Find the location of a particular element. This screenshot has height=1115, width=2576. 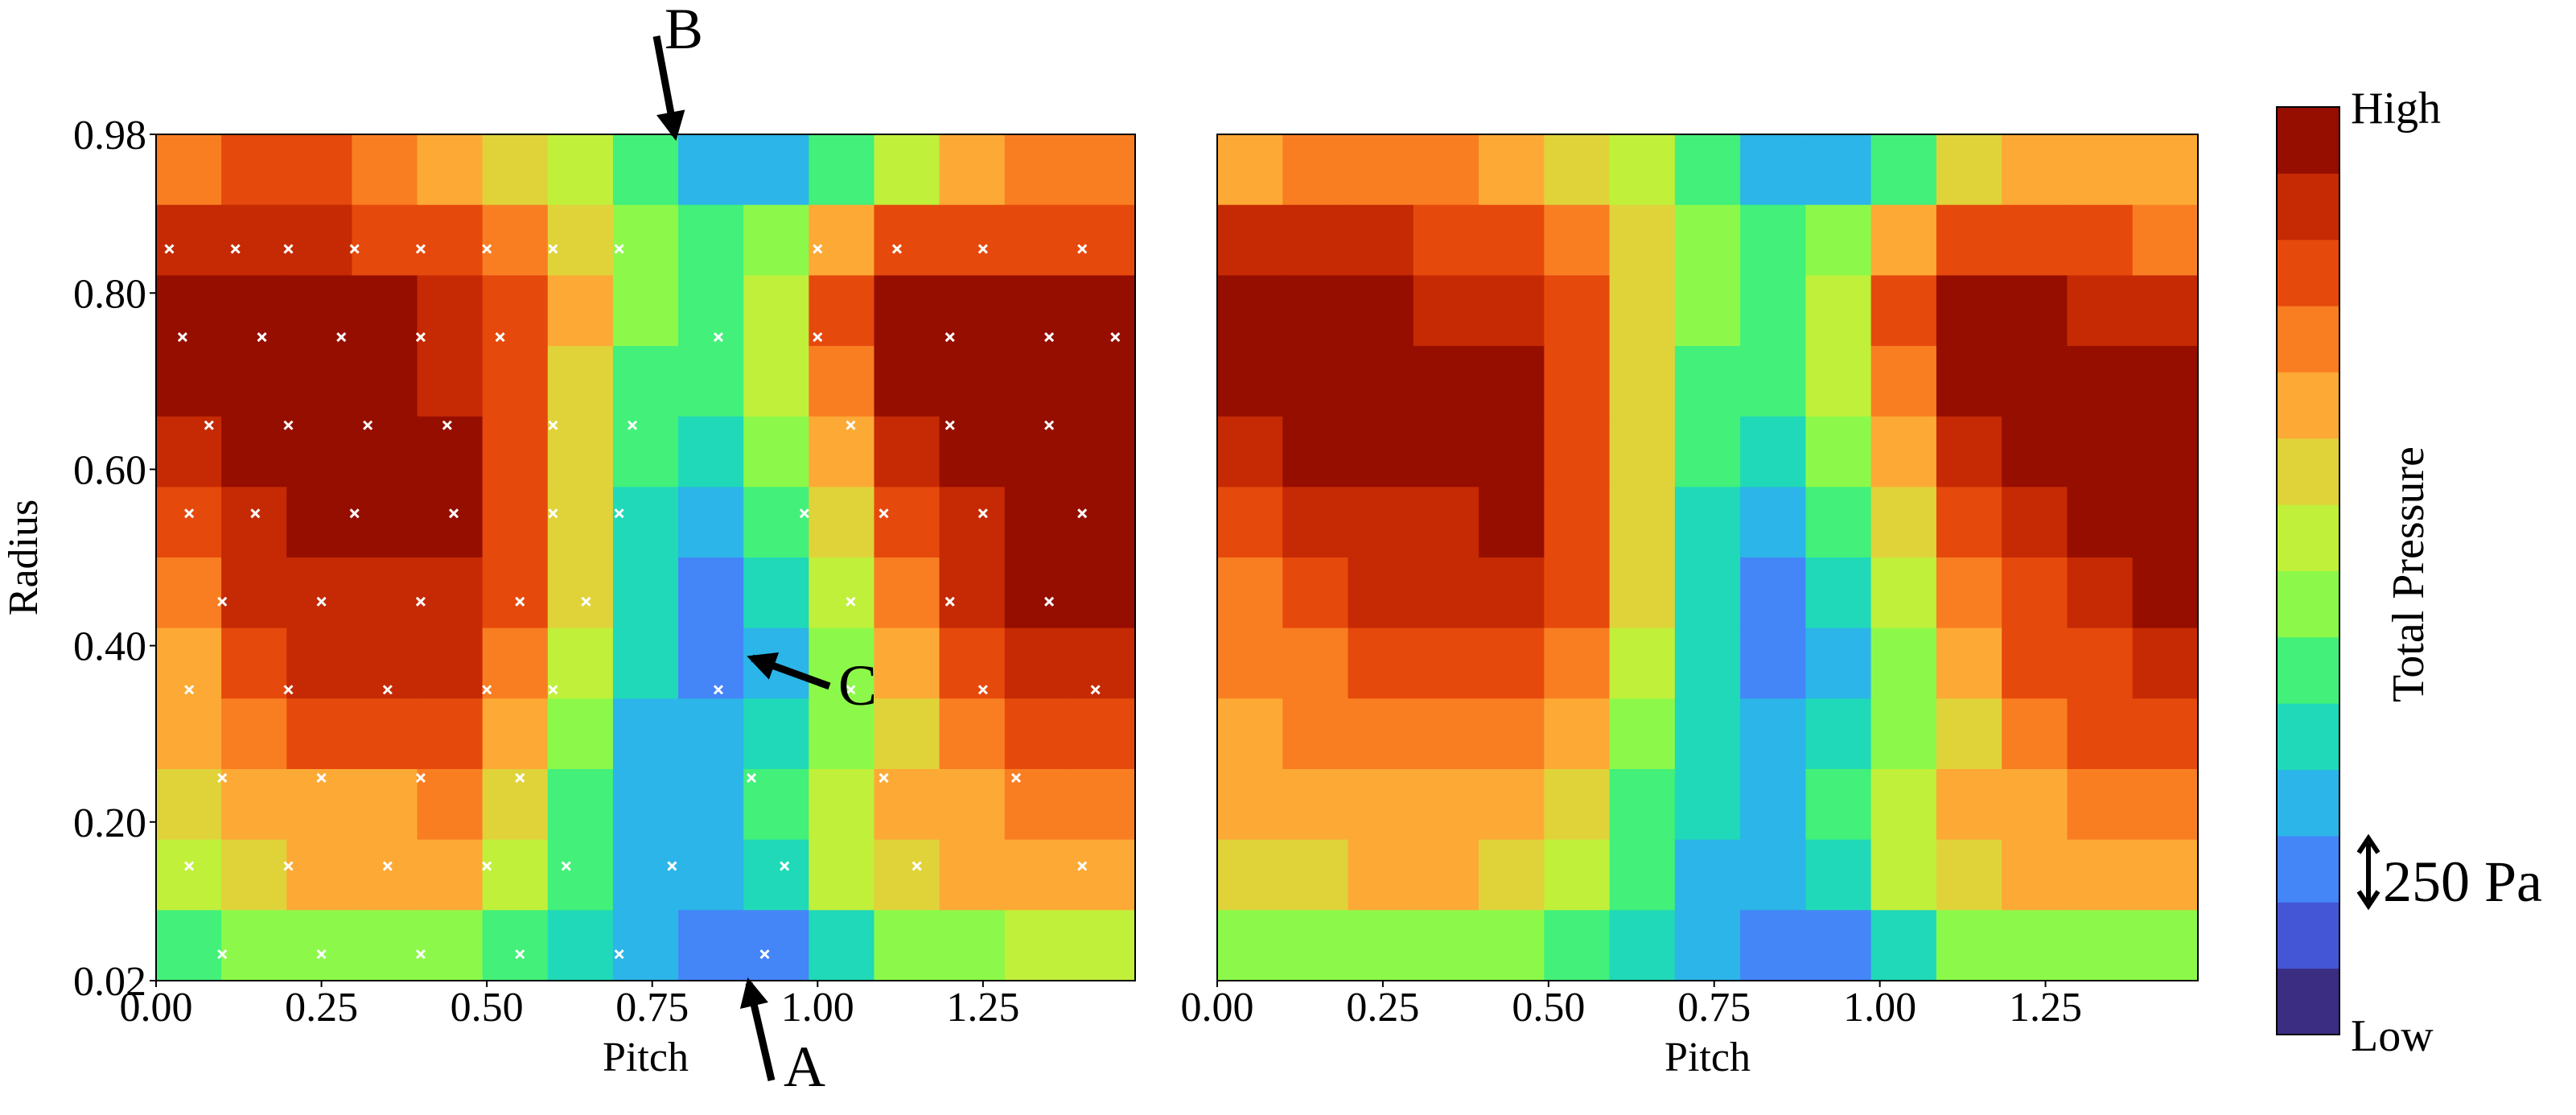

colorbar-frame is located at coordinates (2308, 570).